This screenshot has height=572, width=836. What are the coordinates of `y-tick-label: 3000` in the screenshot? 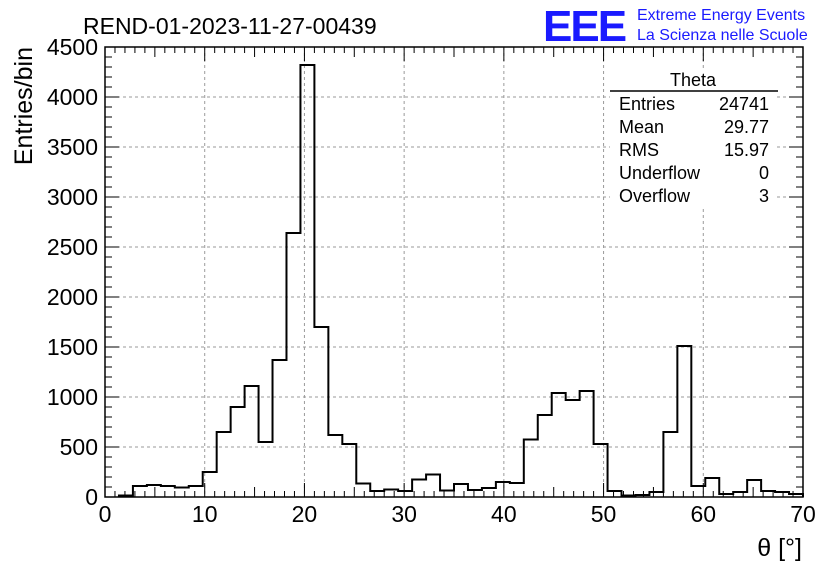 It's located at (72, 197).